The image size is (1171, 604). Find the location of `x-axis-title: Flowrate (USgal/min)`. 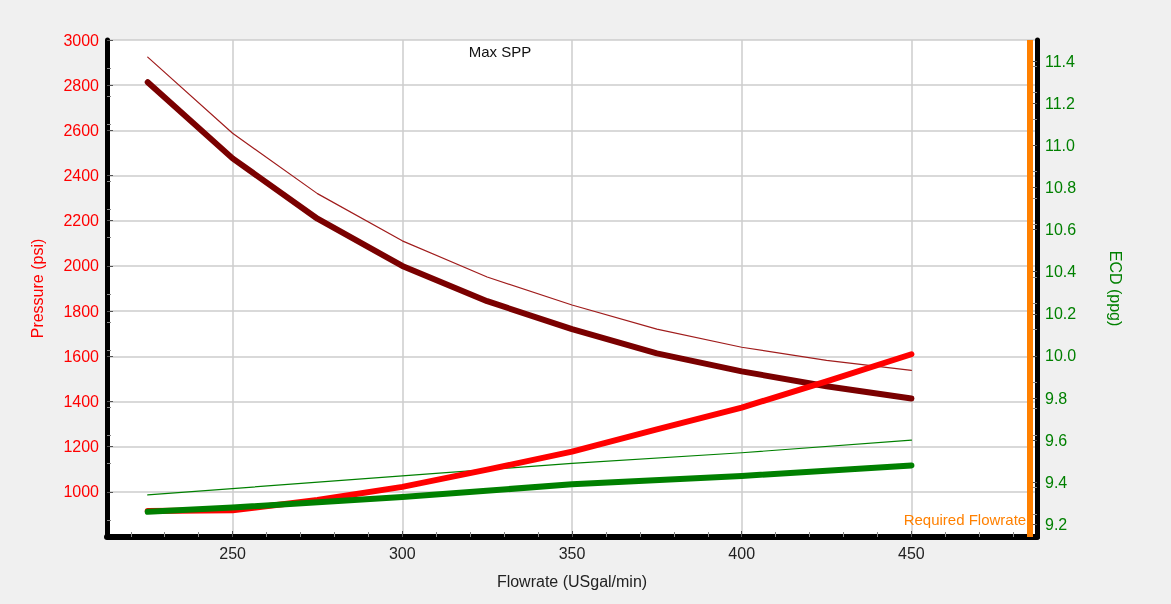

x-axis-title: Flowrate (USgal/min) is located at coordinates (572, 581).